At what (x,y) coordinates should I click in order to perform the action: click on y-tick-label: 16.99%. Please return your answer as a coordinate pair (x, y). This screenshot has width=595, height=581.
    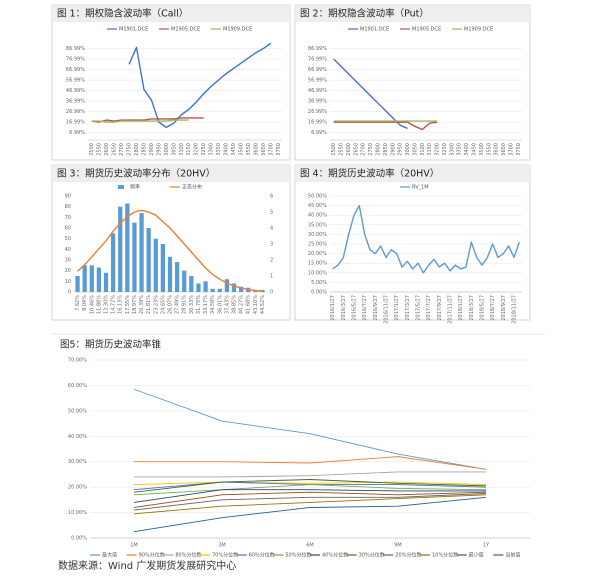
    Looking at the image, I should click on (75, 123).